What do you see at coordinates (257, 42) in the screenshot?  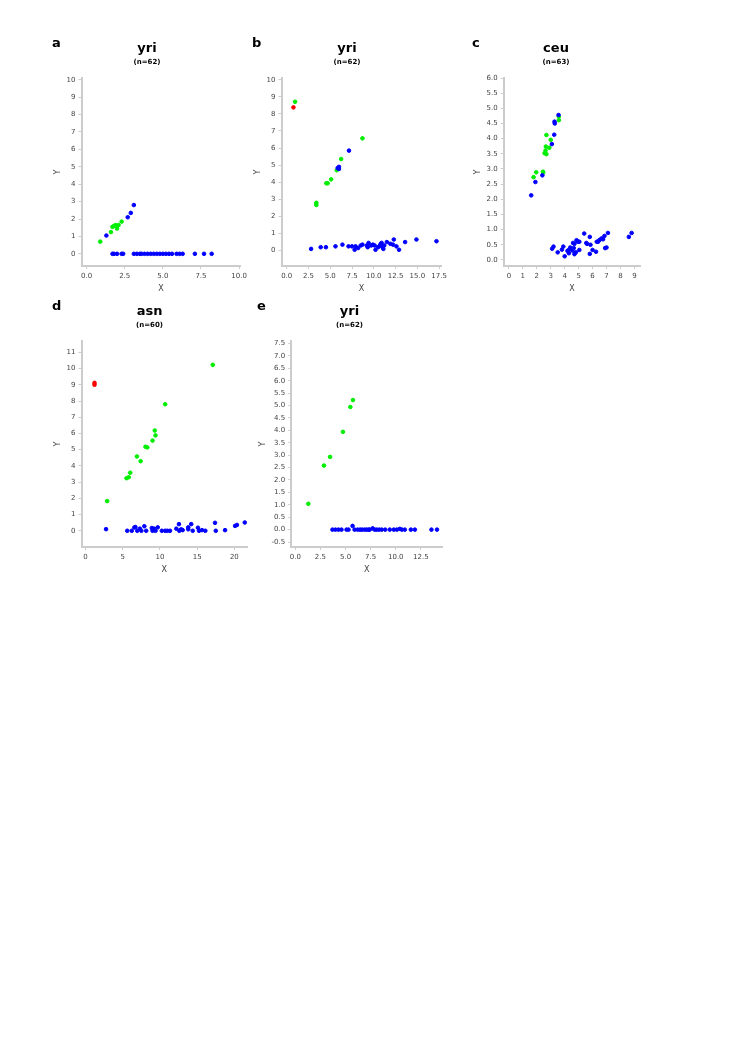 I see `text: b` at bounding box center [257, 42].